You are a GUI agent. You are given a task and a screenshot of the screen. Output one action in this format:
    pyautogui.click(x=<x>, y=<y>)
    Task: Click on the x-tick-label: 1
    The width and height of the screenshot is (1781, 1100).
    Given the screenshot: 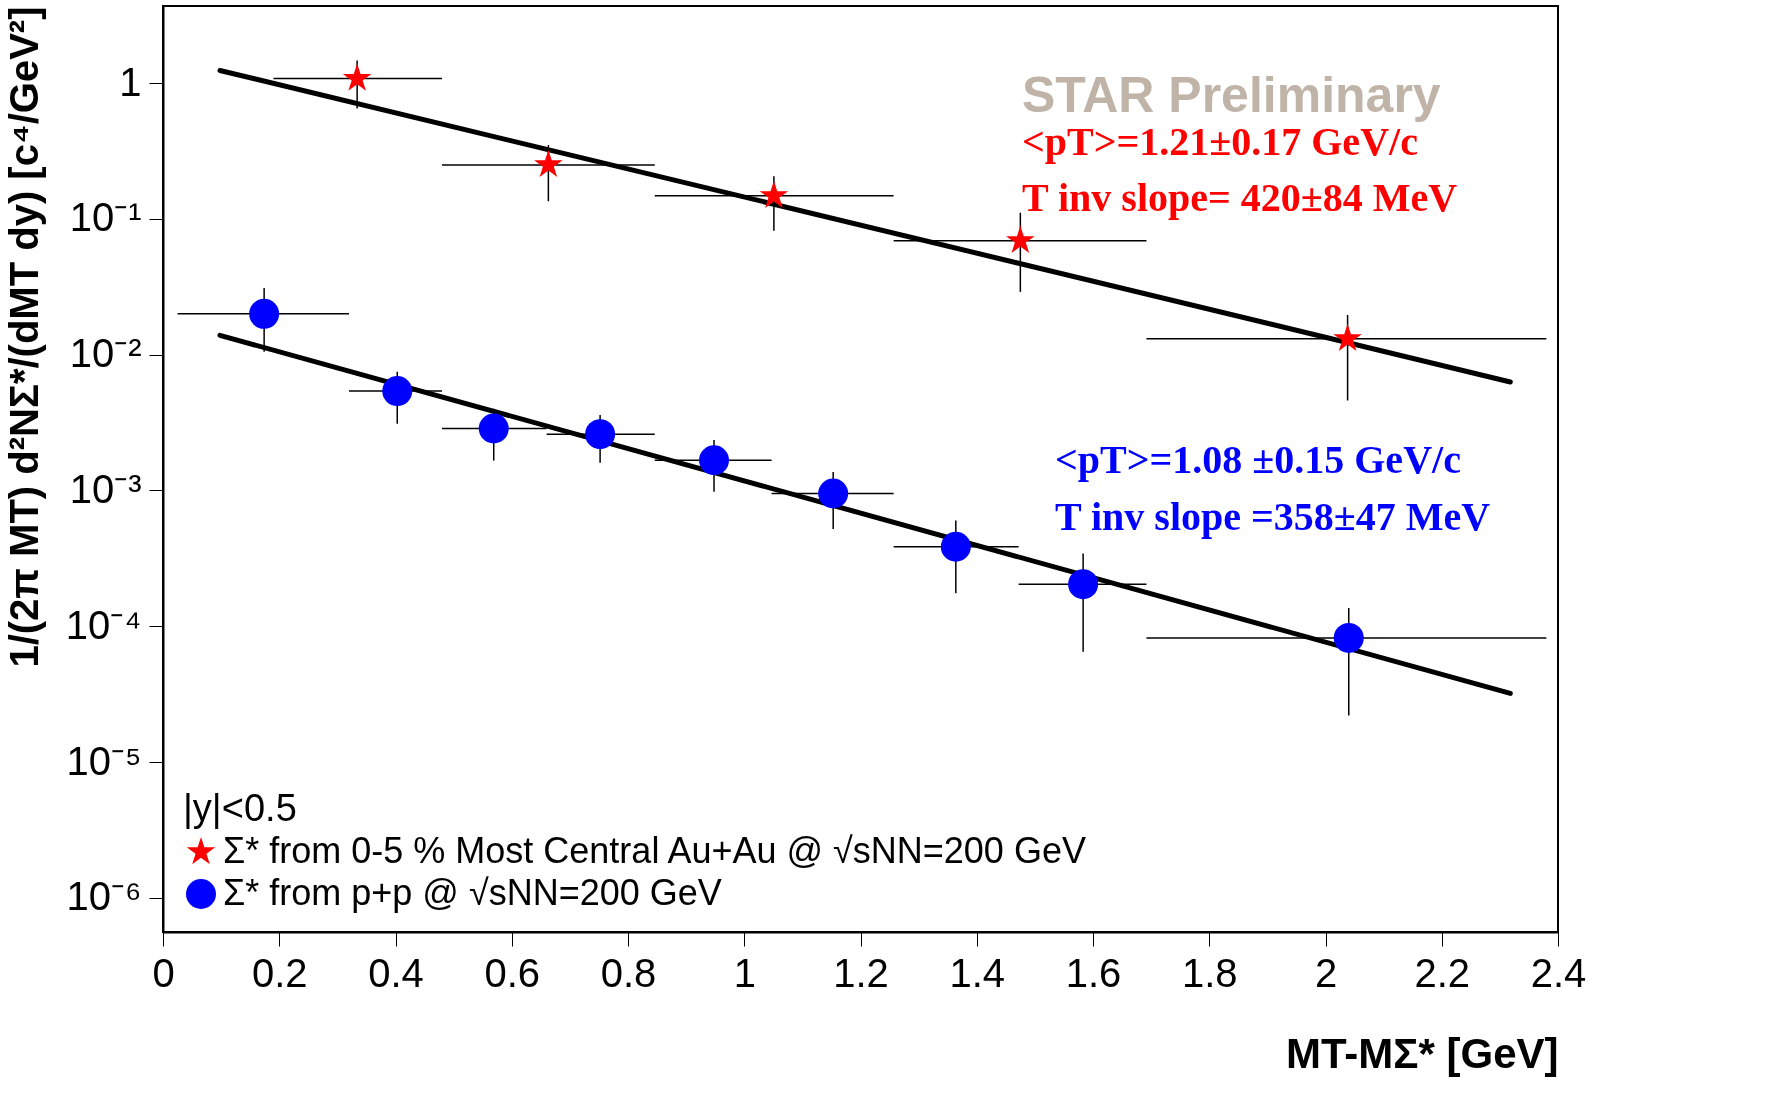 What is the action you would take?
    pyautogui.click(x=744, y=972)
    